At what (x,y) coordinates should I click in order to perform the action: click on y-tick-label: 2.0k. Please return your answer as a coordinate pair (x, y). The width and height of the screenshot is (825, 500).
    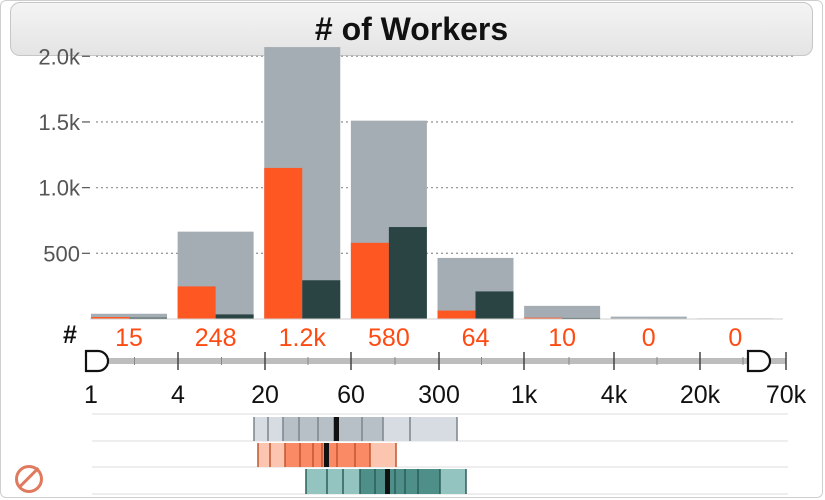
    Looking at the image, I should click on (59, 56).